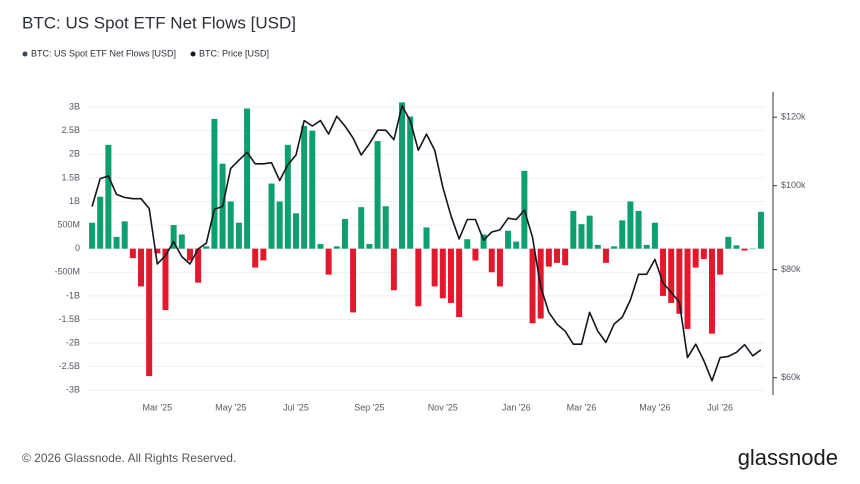 This screenshot has width=860, height=484. What do you see at coordinates (159, 22) in the screenshot?
I see `chart-title: BTC: US Spot ETF Net Flows [USD]` at bounding box center [159, 22].